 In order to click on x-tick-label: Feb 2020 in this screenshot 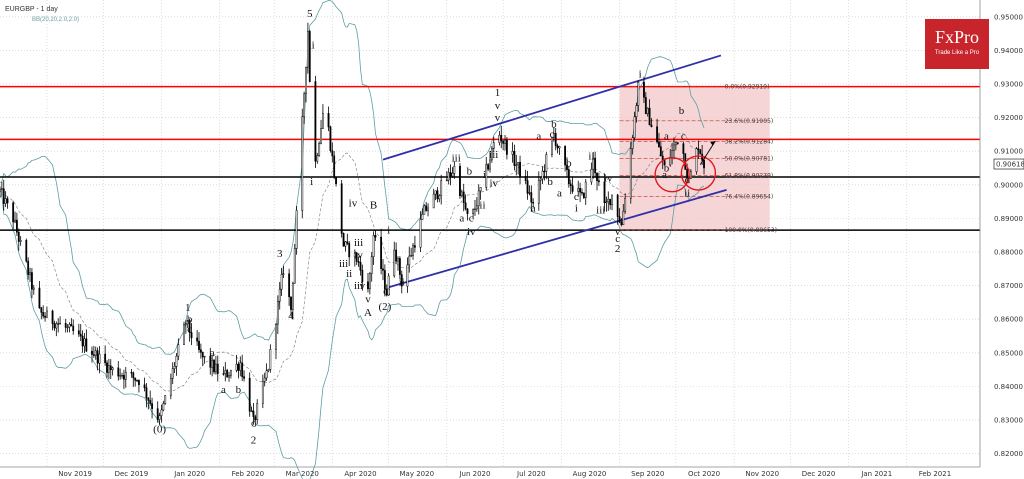, I will do `click(248, 474)`.